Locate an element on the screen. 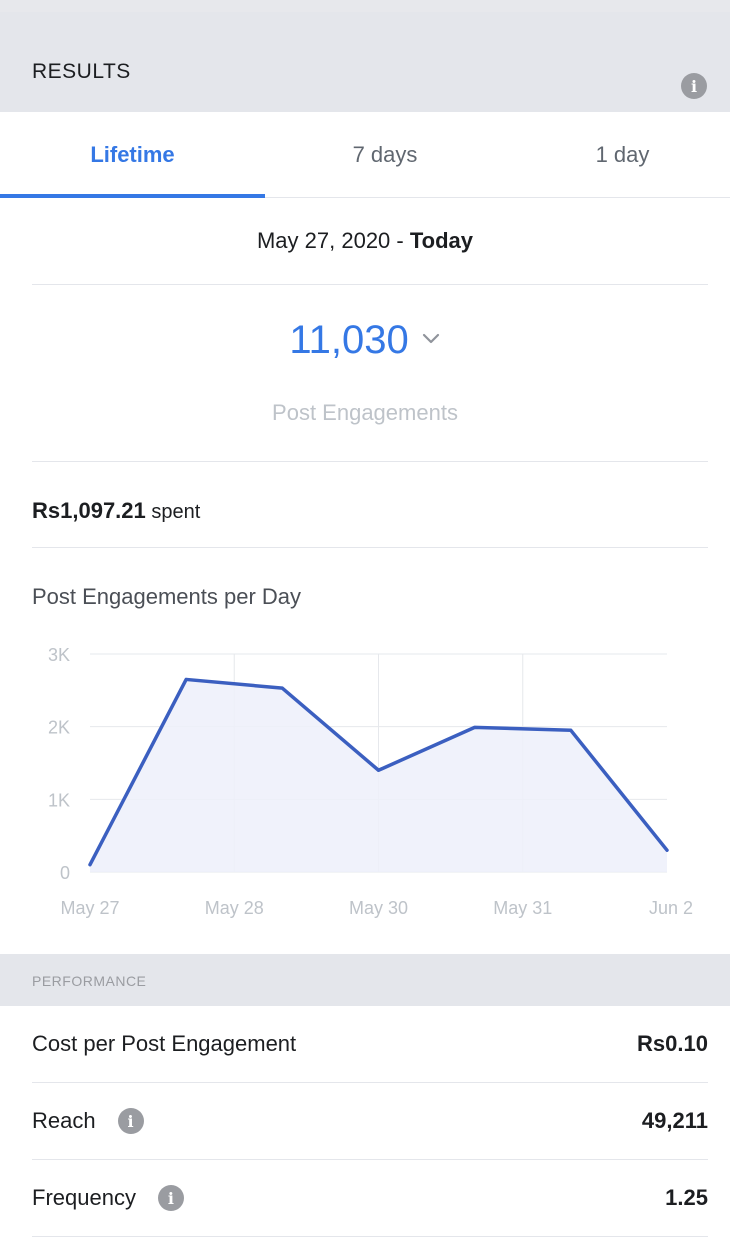 This screenshot has width=730, height=1246. x-tick-label: May 31 is located at coordinates (522, 908).